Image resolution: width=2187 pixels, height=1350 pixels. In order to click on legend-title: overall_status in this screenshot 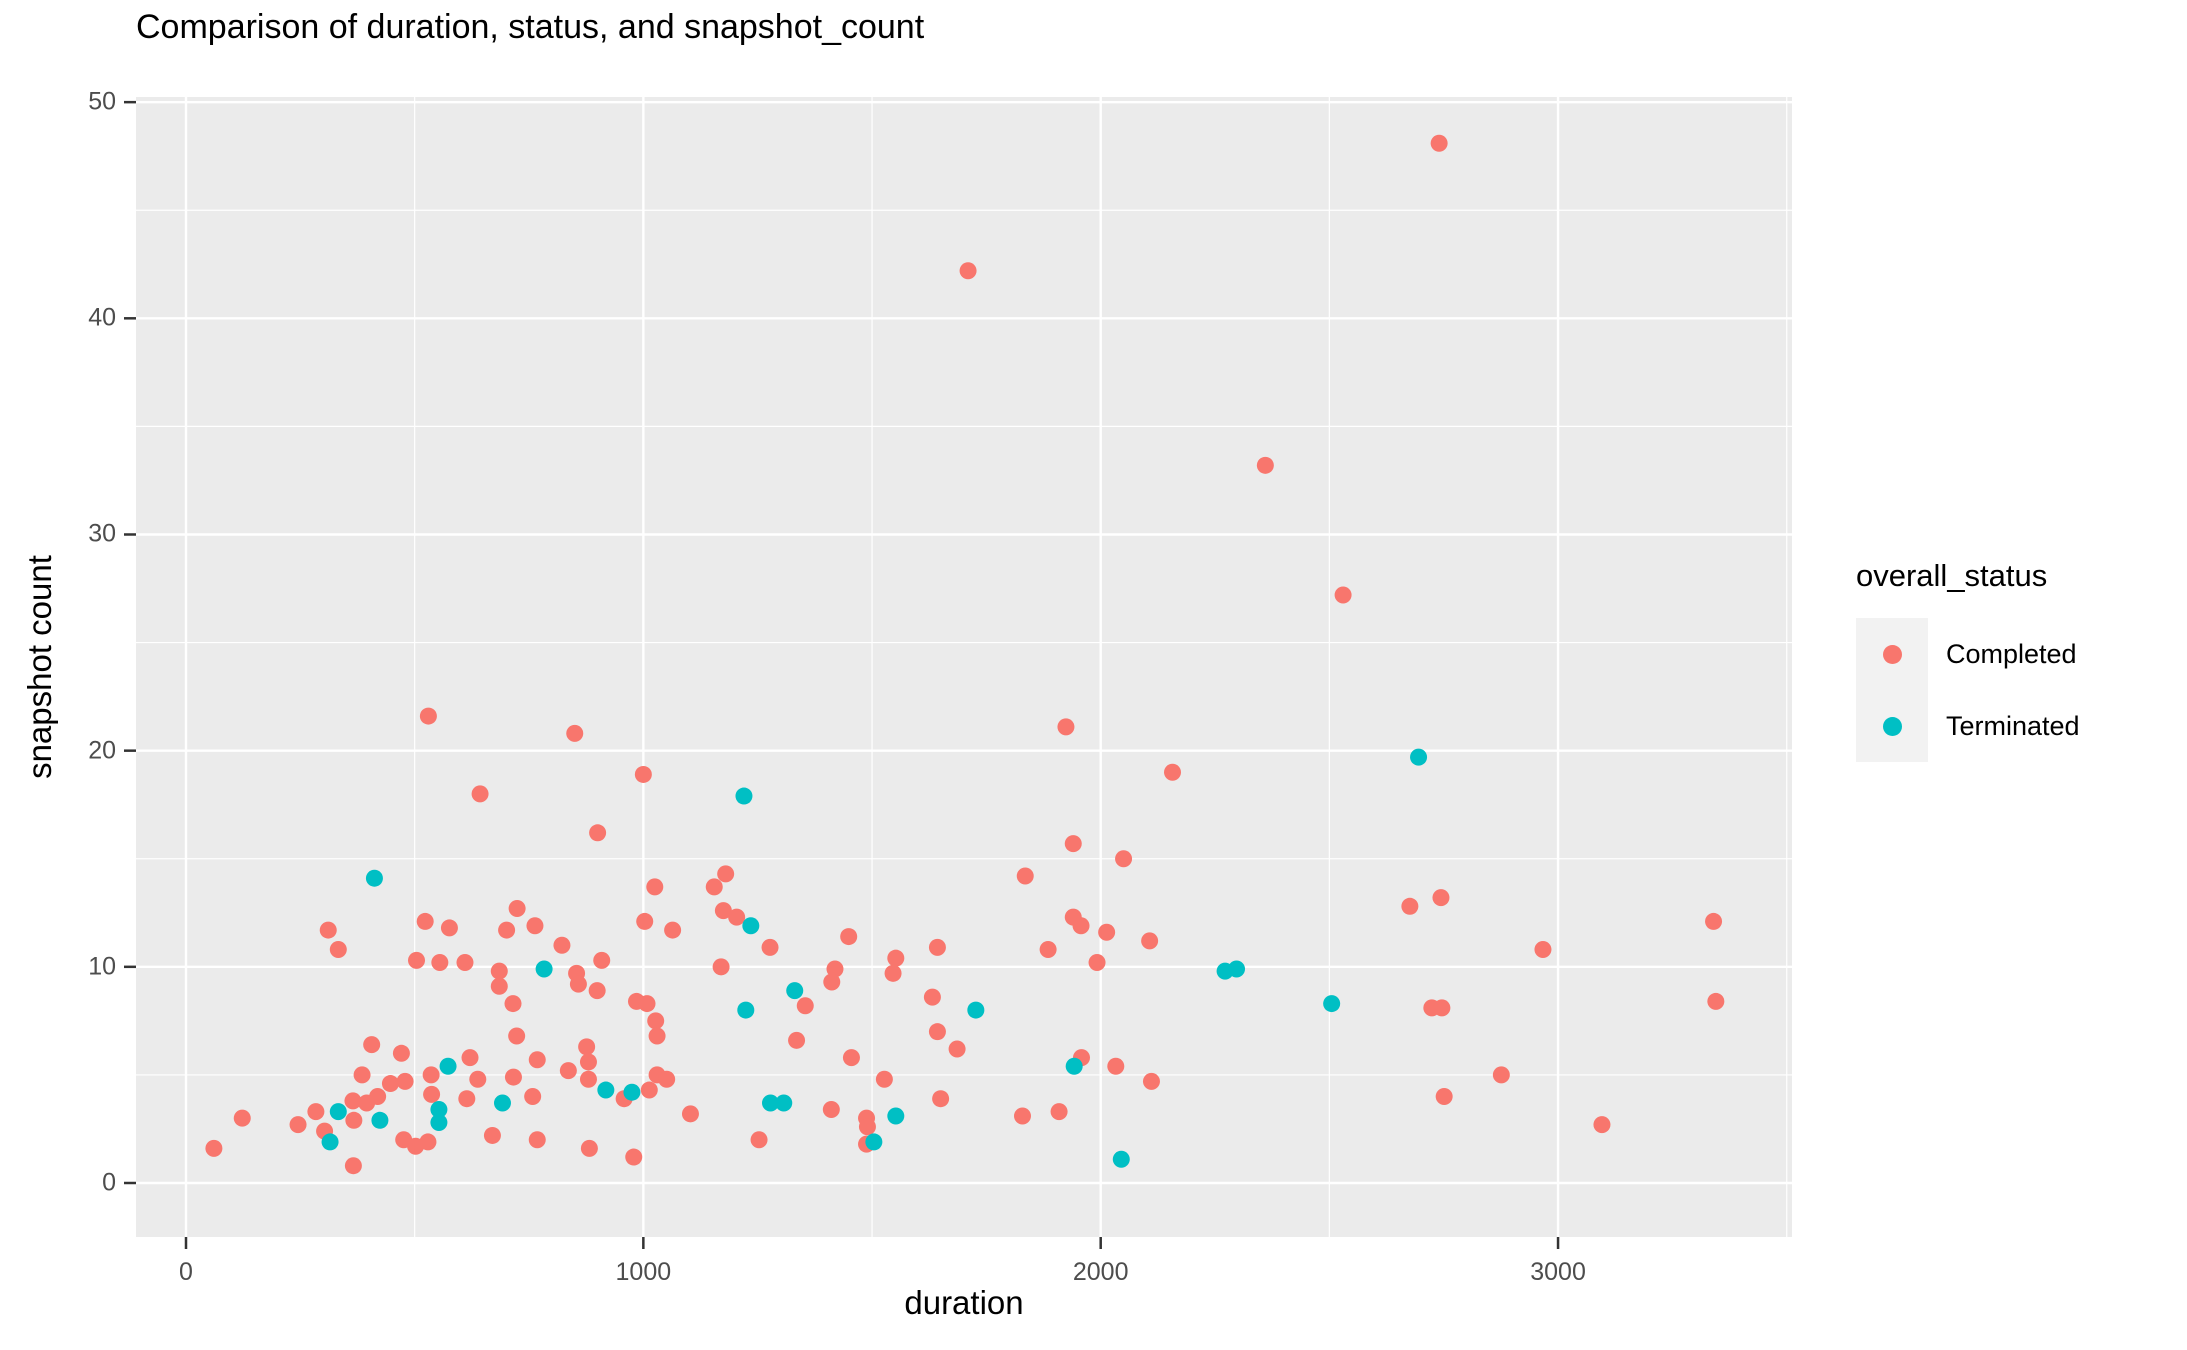, I will do `click(1952, 575)`.